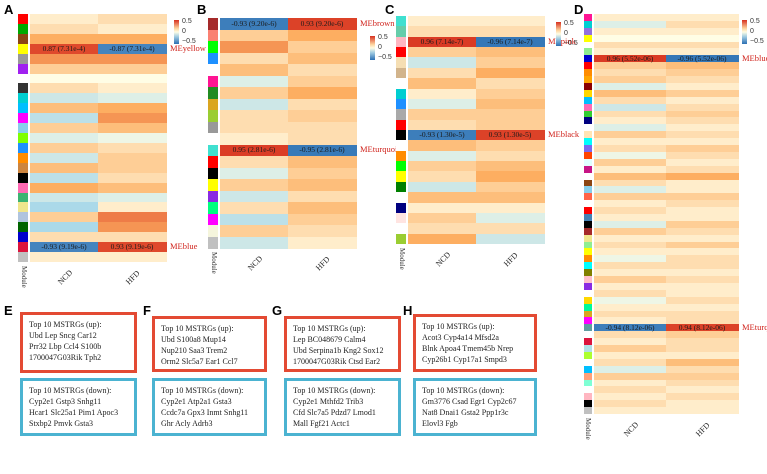  I want to click on module-axis-label: Module, so click(24, 277).